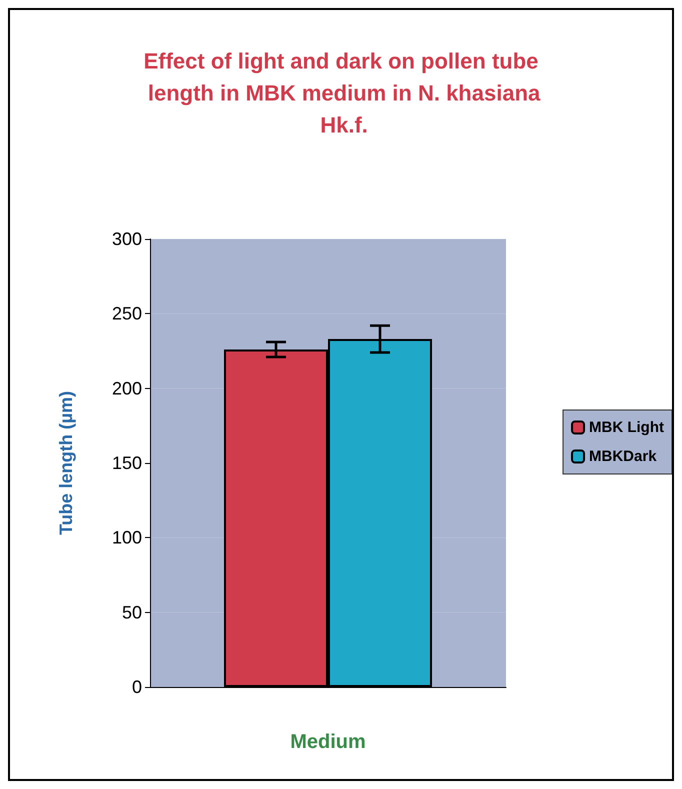 The width and height of the screenshot is (682, 789). Describe the element at coordinates (626, 427) in the screenshot. I see `legend-label: MBK Light` at that location.